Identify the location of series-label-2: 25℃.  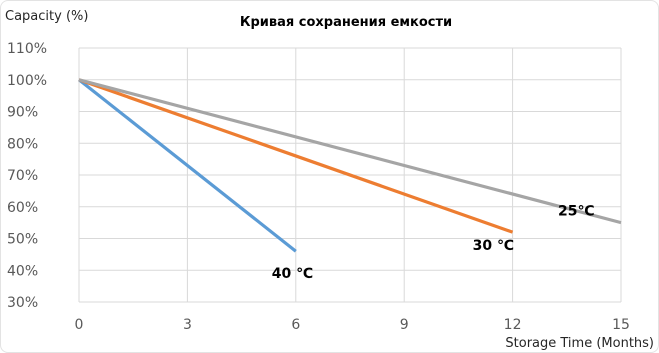
(576, 212).